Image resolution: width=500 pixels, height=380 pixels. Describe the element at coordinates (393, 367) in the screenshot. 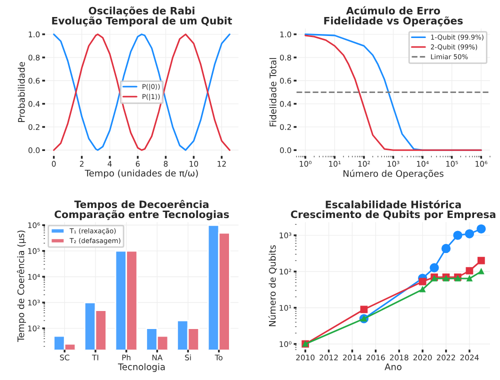

I see `x-axis-title: Ano` at that location.